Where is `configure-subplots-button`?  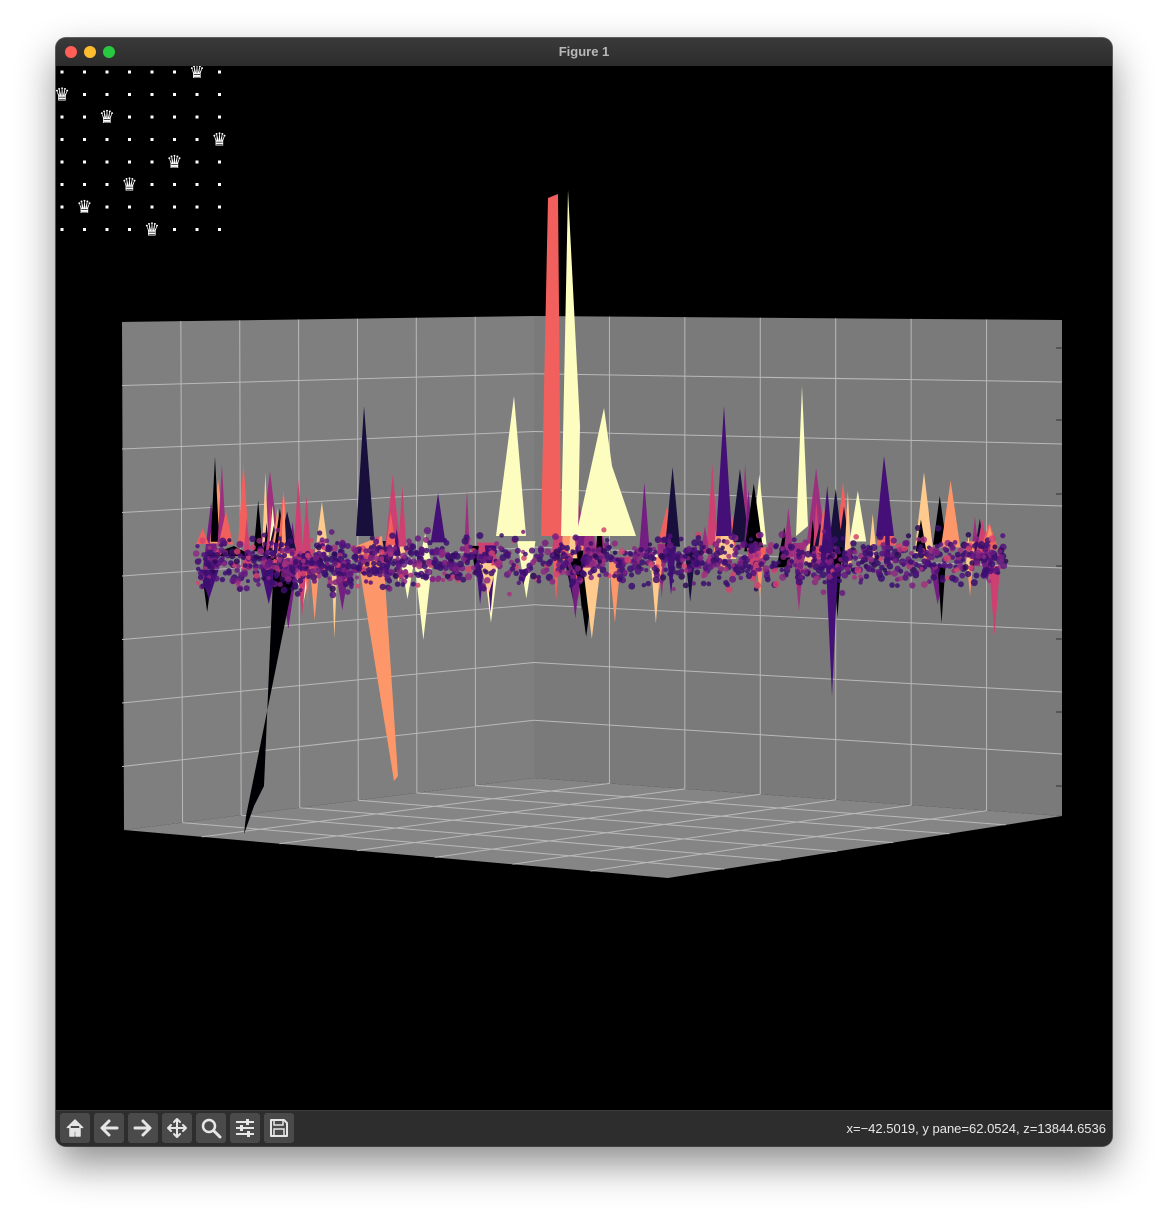 configure-subplots-button is located at coordinates (245, 1128).